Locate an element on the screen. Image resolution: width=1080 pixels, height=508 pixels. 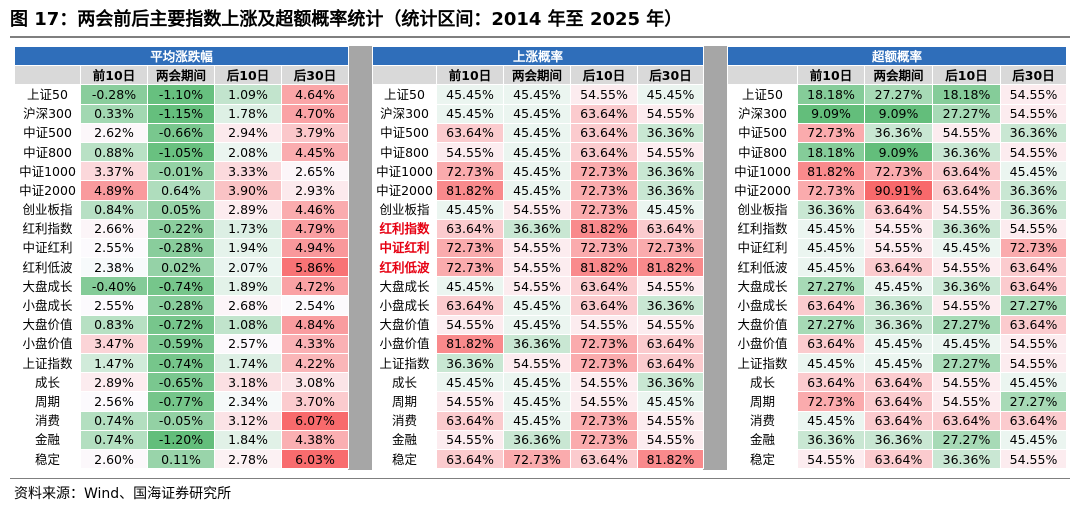
table-row: 上证指数 1.47% -0.74% 1.74% 4.22% is located at coordinates (182, 363).